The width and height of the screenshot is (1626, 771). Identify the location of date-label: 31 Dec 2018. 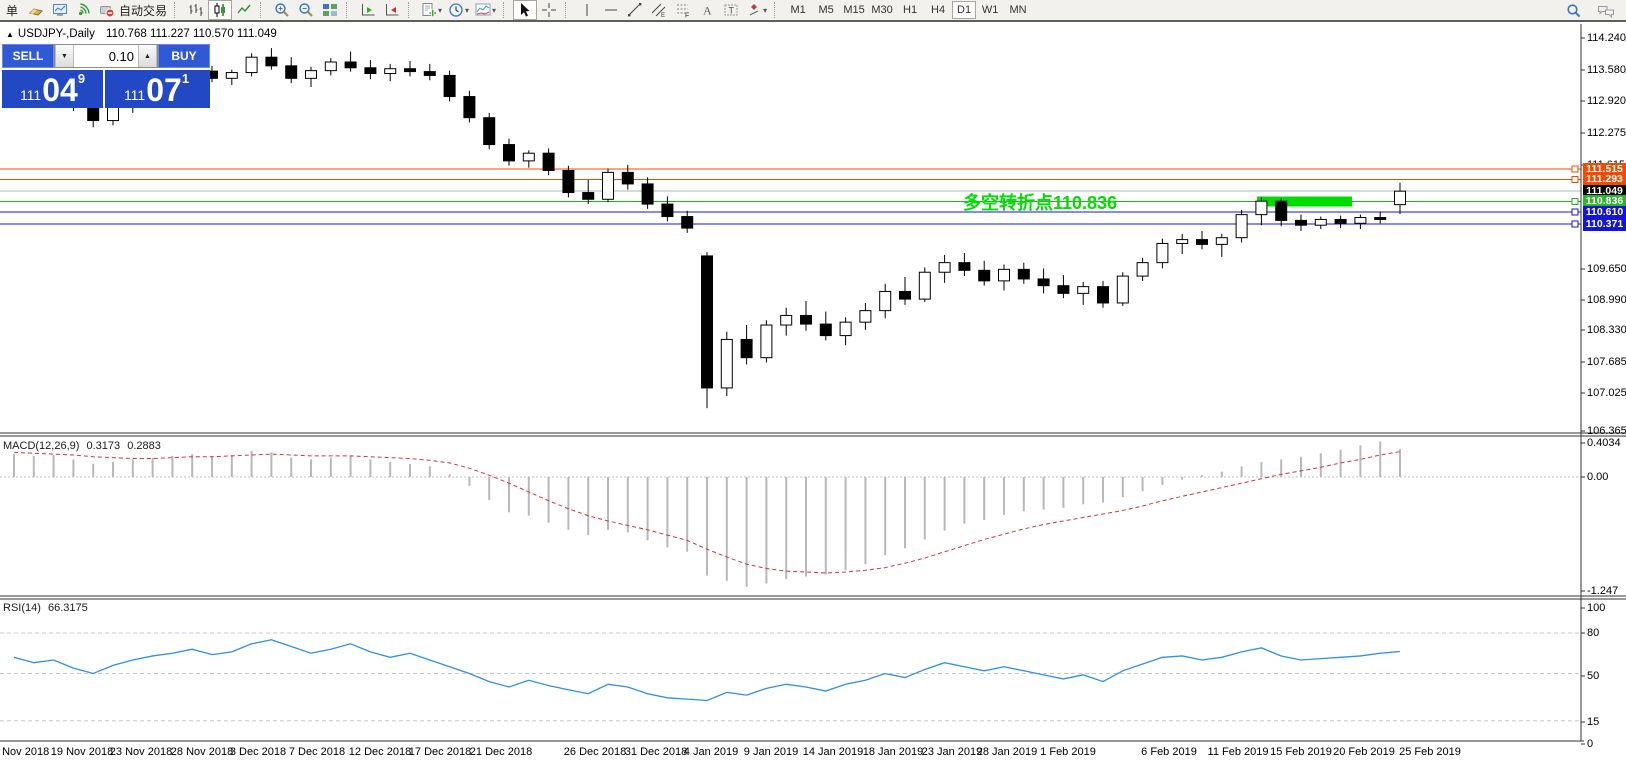
(656, 752).